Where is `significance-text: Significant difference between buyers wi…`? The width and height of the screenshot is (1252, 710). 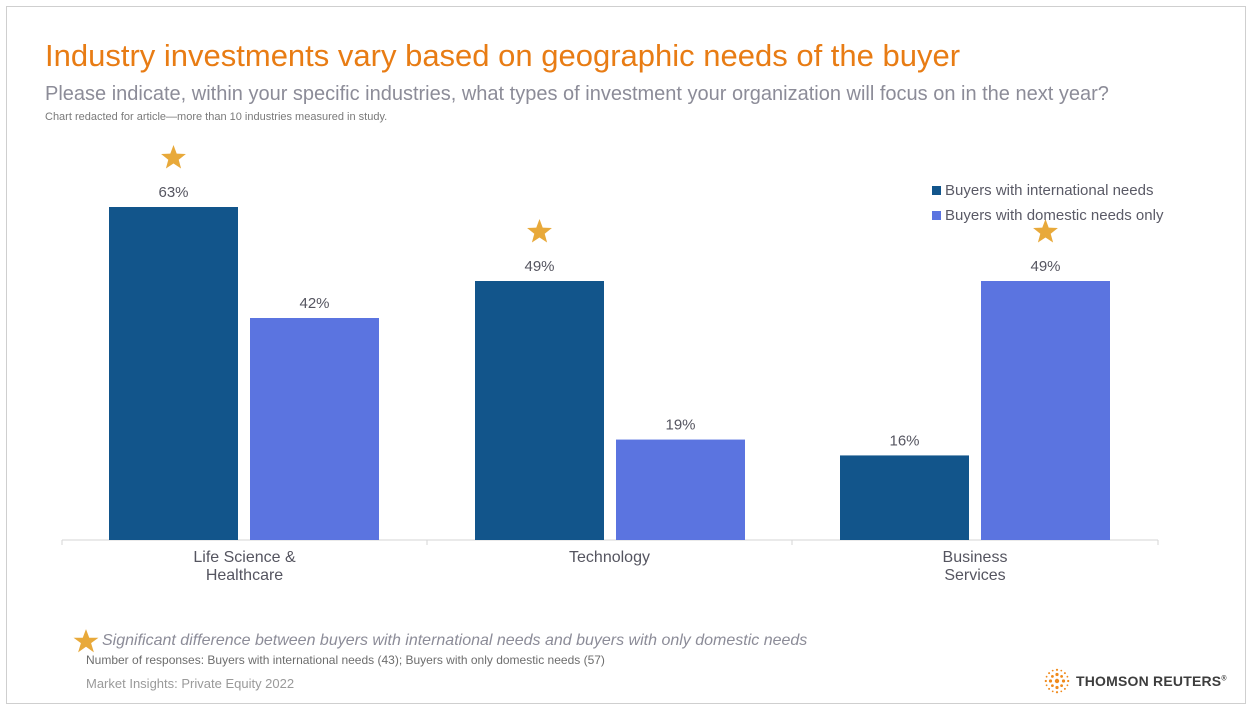 significance-text: Significant difference between buyers wi… is located at coordinates (455, 640).